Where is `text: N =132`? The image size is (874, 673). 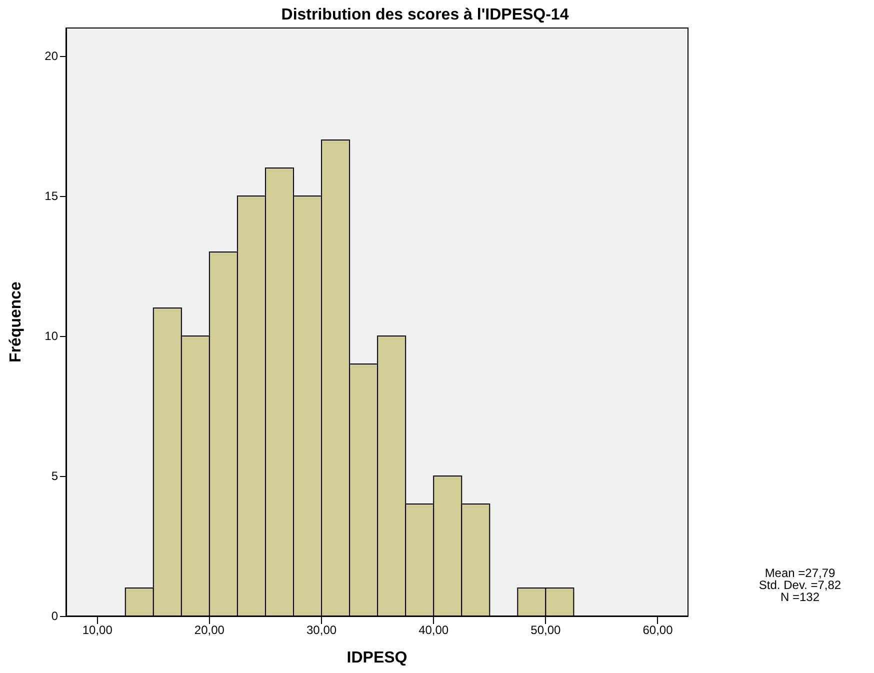
text: N =132 is located at coordinates (800, 597).